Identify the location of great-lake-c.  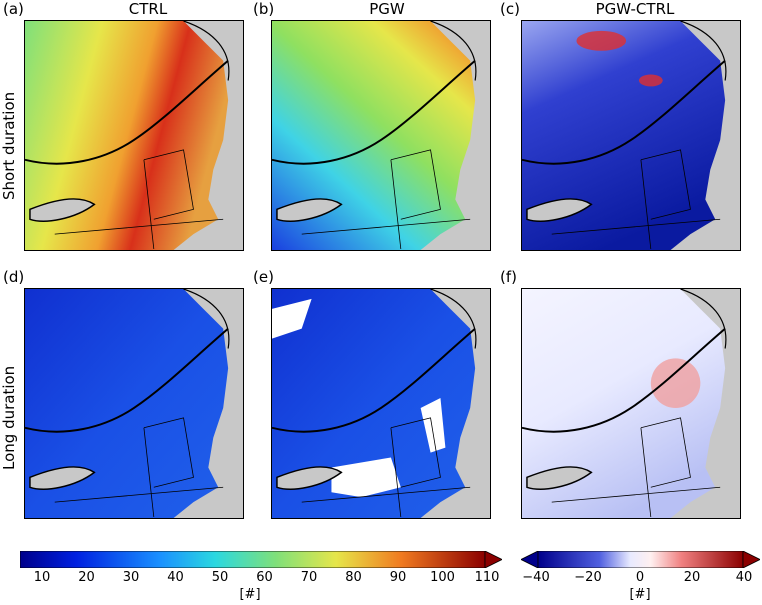
(559, 210).